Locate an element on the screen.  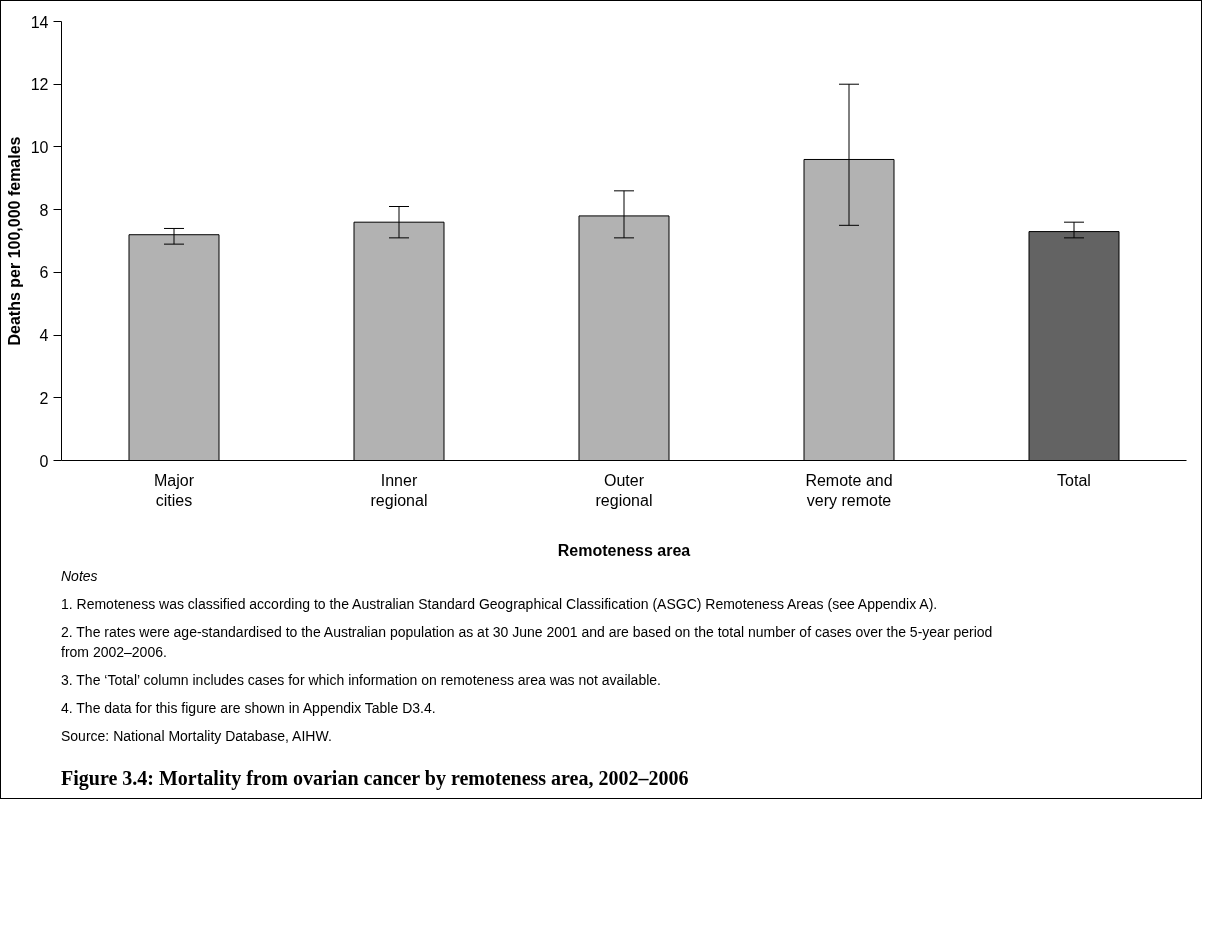
text: 4. The data for this figure are shown in Appendix Table D3.4. is located at coordinates (249, 708).